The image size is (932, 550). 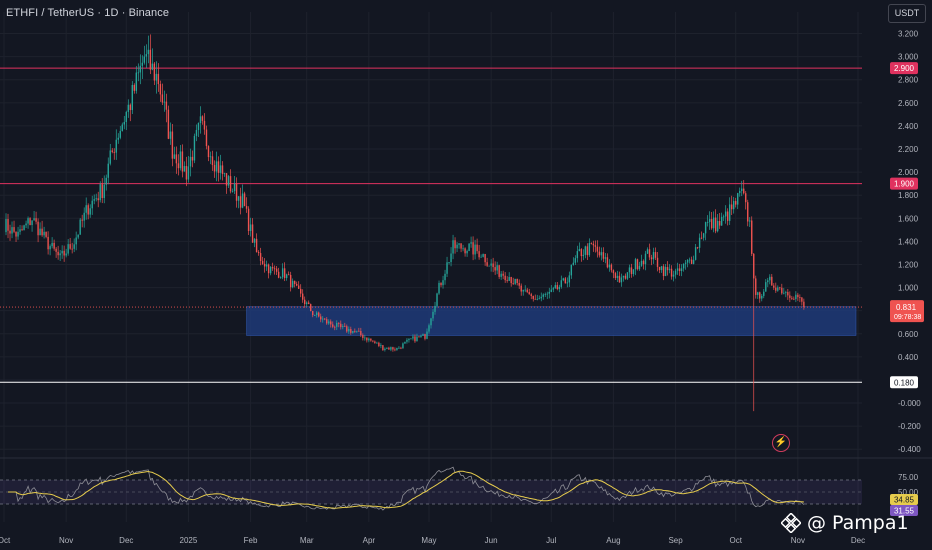 I want to click on currency-button: USDT, so click(x=907, y=13).